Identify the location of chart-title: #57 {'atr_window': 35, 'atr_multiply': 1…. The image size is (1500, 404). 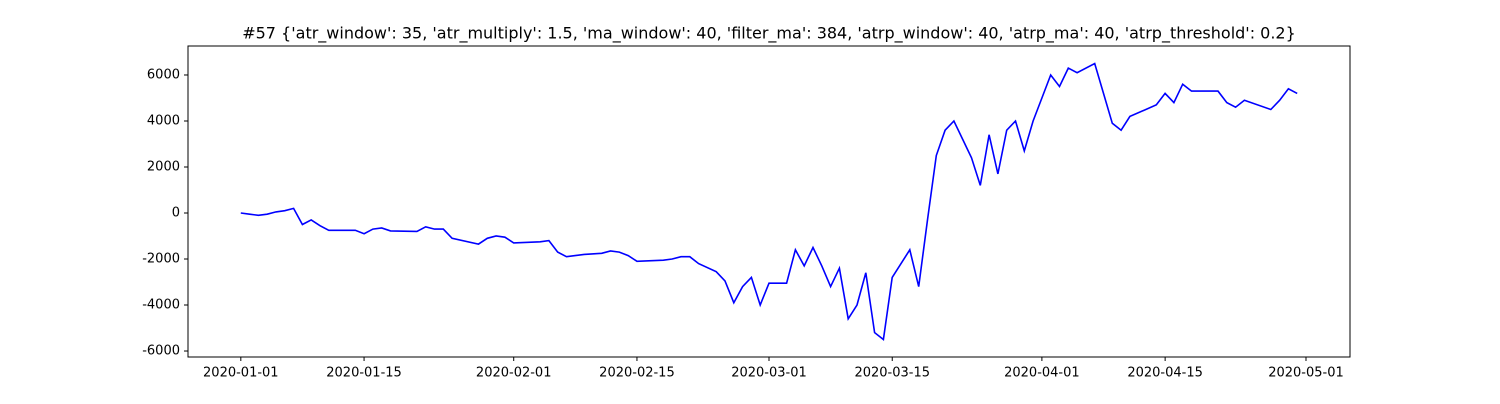
(769, 34).